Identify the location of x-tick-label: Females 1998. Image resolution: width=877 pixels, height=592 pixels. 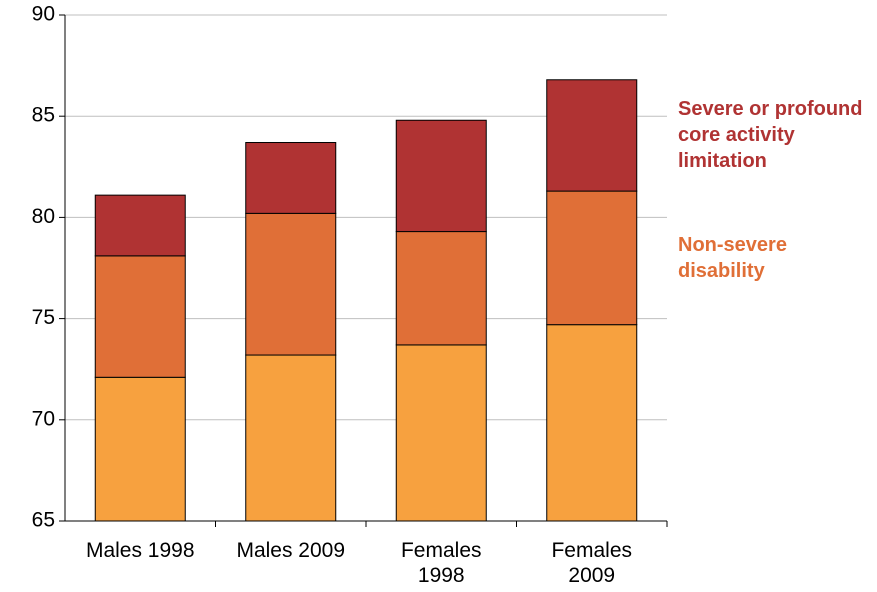
(441, 563).